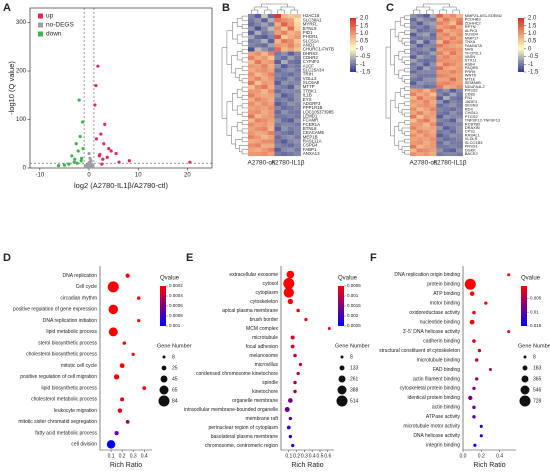 The height and width of the screenshot is (474, 550). Describe the element at coordinates (133, 456) in the screenshot. I see `x-tick-label: 0.3` at that location.